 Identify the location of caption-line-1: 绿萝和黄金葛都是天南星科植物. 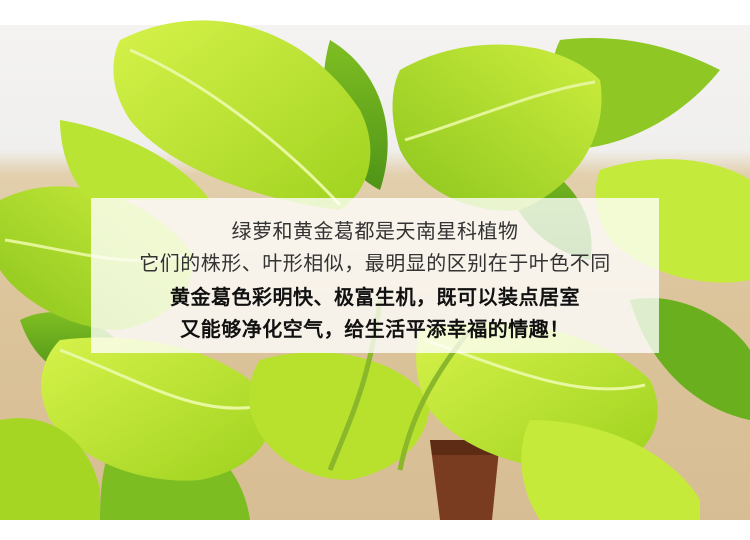
(375, 231).